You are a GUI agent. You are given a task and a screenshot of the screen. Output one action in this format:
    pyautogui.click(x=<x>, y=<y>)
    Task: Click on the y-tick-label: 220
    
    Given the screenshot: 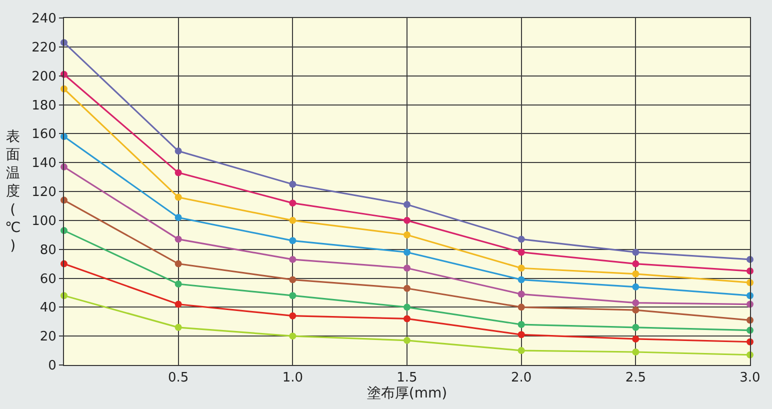 What is the action you would take?
    pyautogui.click(x=44, y=48)
    